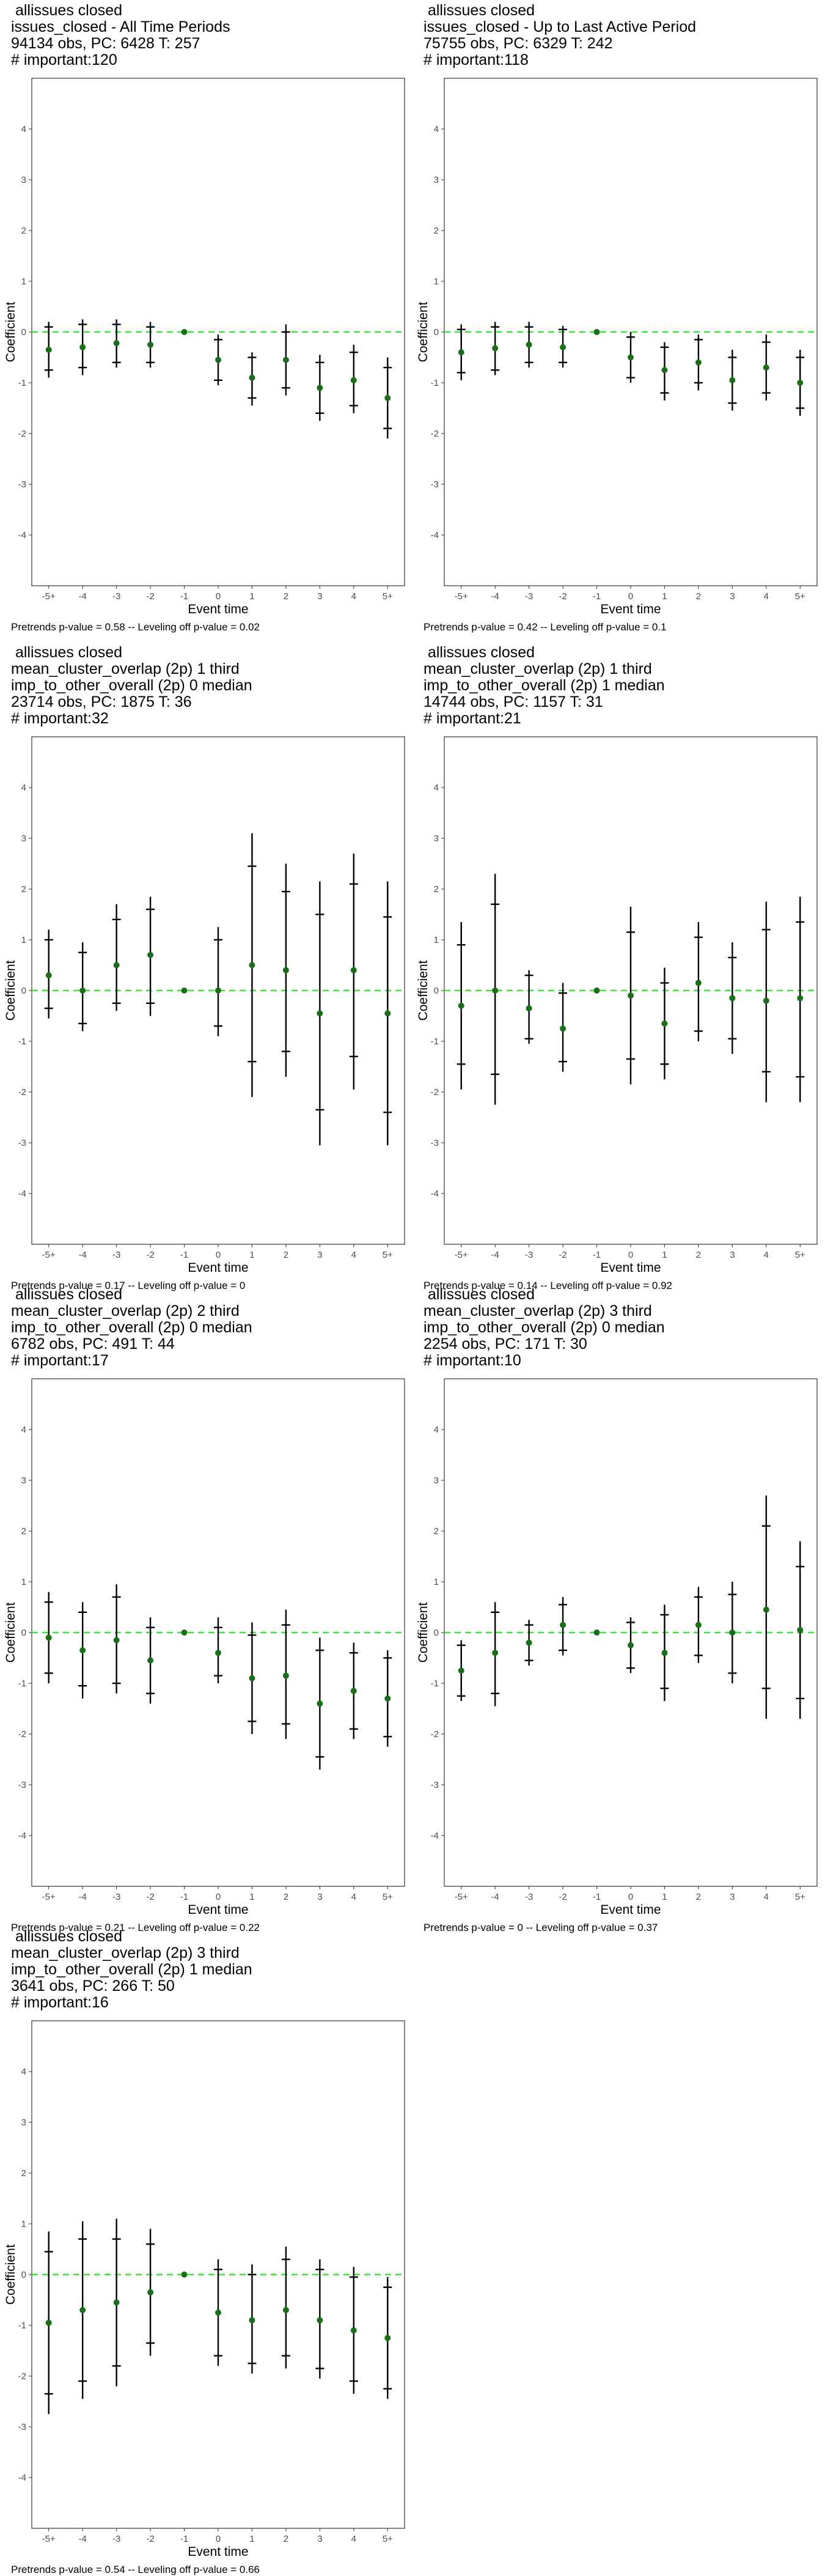 This screenshot has width=825, height=2576. Describe the element at coordinates (496, 1654) in the screenshot. I see `event-point--4` at that location.